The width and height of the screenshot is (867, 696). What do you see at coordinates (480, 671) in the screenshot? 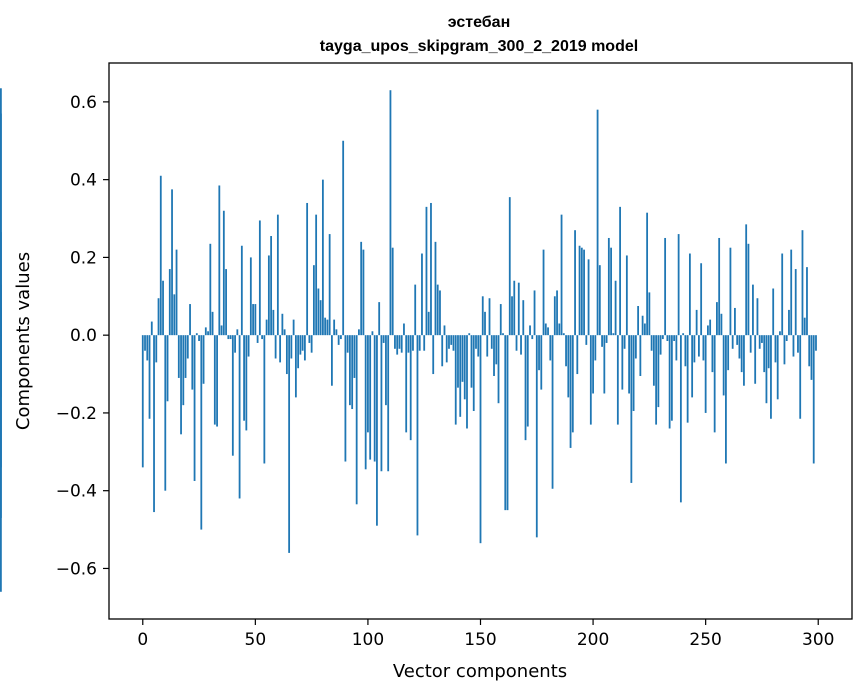
I see `x-axis-label: Vector components` at bounding box center [480, 671].